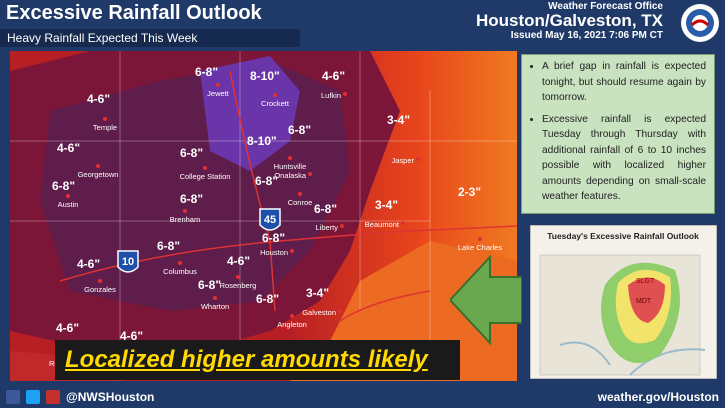  What do you see at coordinates (623, 236) in the screenshot?
I see `inset-title: Tuesday's Excessive Rainfall Outlook` at bounding box center [623, 236].